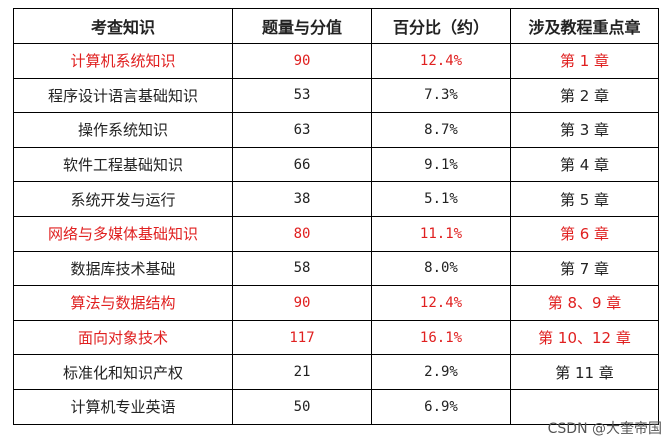  What do you see at coordinates (302, 233) in the screenshot?
I see `cell-score: 80` at bounding box center [302, 233].